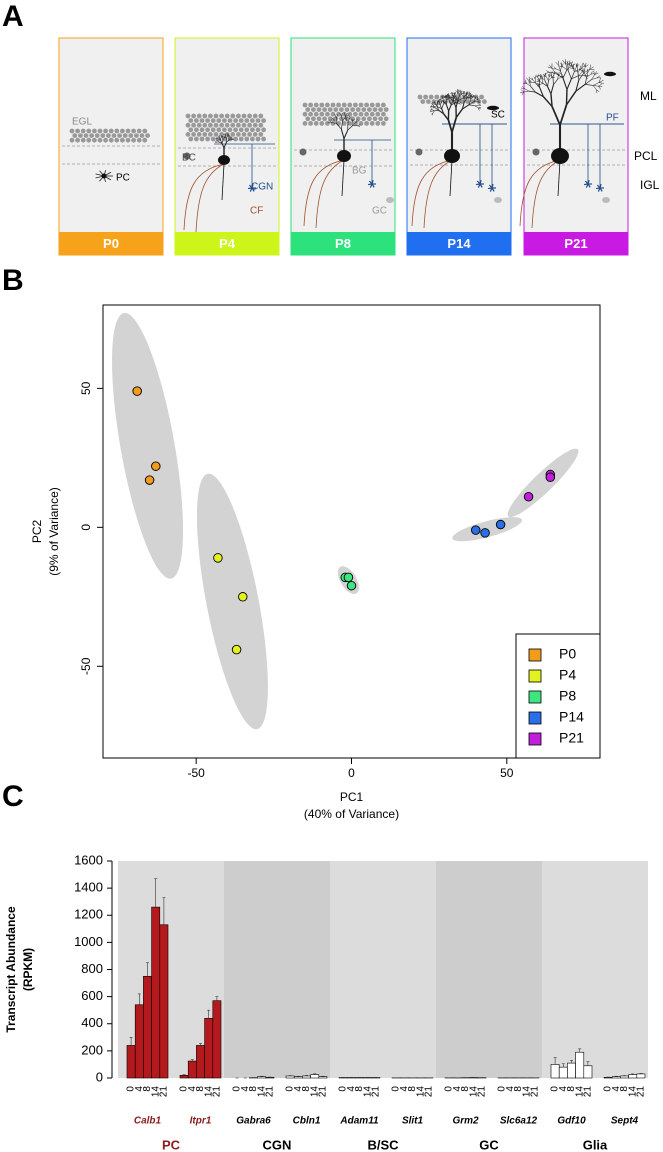 This screenshot has height=1152, width=663. Describe the element at coordinates (528, 497) in the screenshot. I see `data-point` at that location.